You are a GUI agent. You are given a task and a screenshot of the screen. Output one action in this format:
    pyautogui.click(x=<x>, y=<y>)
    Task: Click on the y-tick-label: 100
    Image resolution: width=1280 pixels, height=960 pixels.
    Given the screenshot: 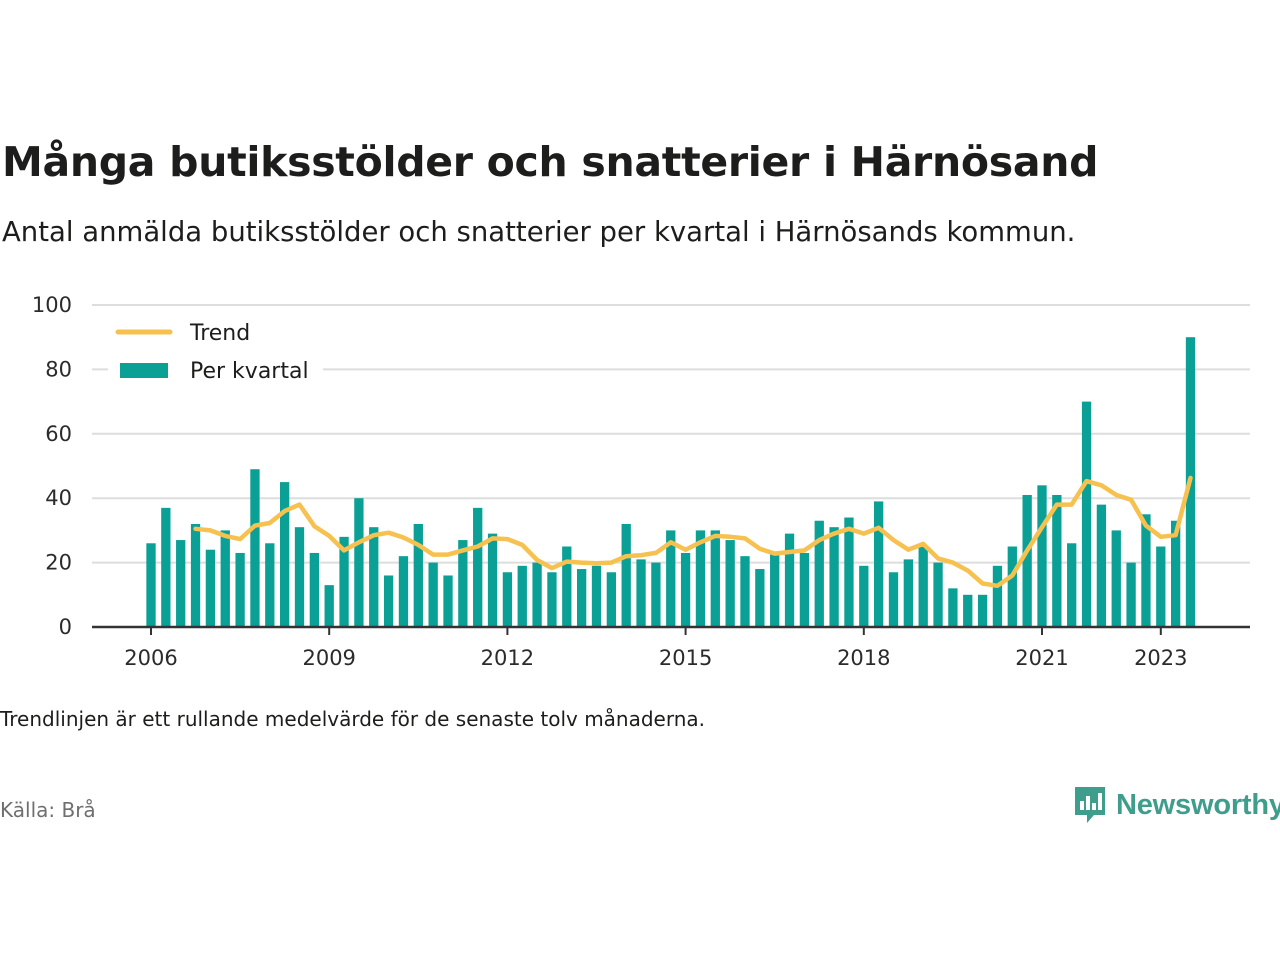 What is the action you would take?
    pyautogui.click(x=52, y=305)
    